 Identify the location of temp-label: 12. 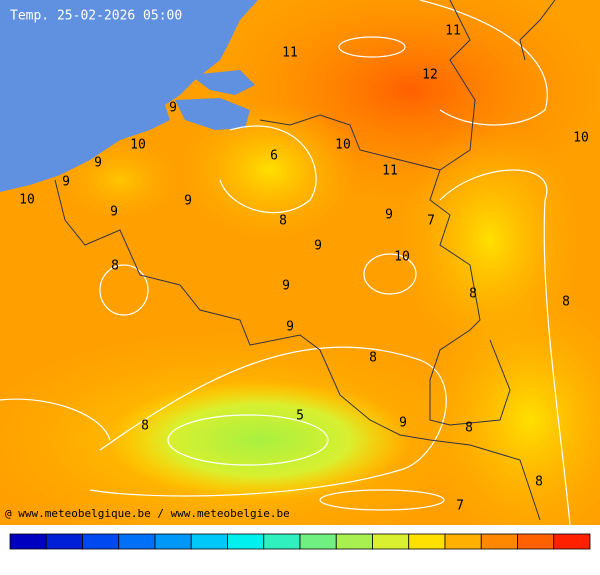
(430, 75).